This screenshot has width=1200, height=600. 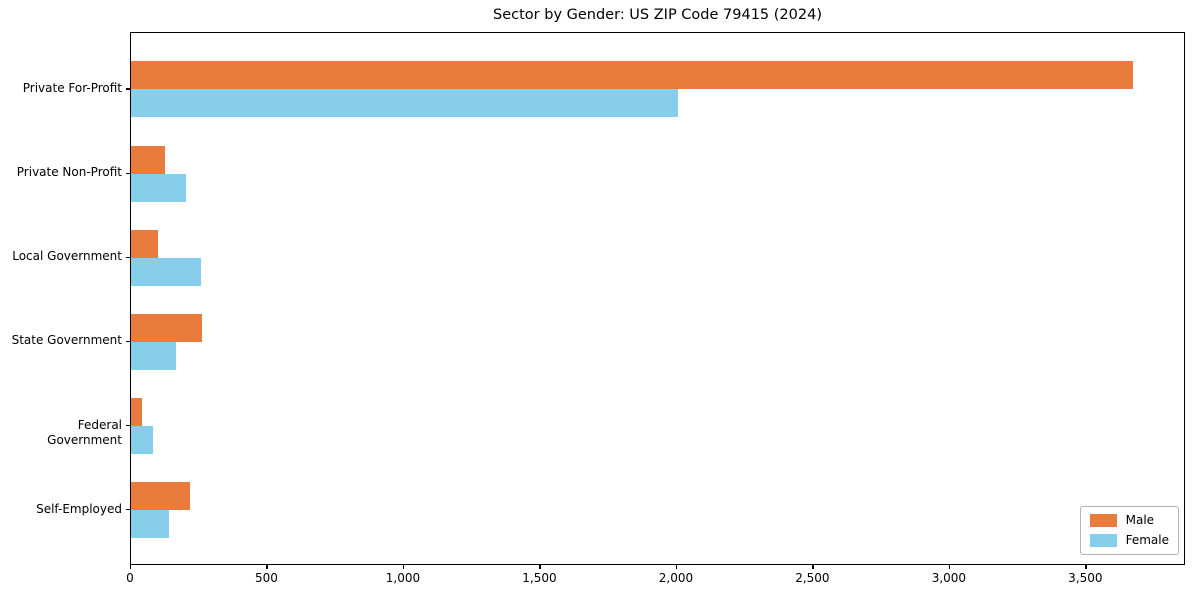 I want to click on bar-male-federal-government, so click(x=136, y=412).